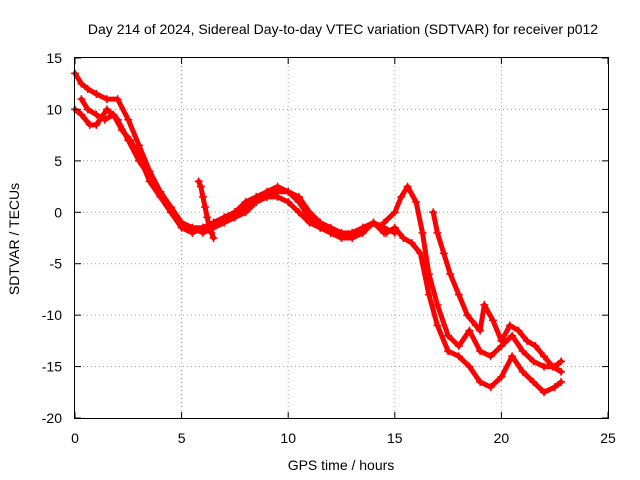  I want to click on y-tick-labels: 15 10 5 0 -5 -10 -15 -20, so click(52, 238).